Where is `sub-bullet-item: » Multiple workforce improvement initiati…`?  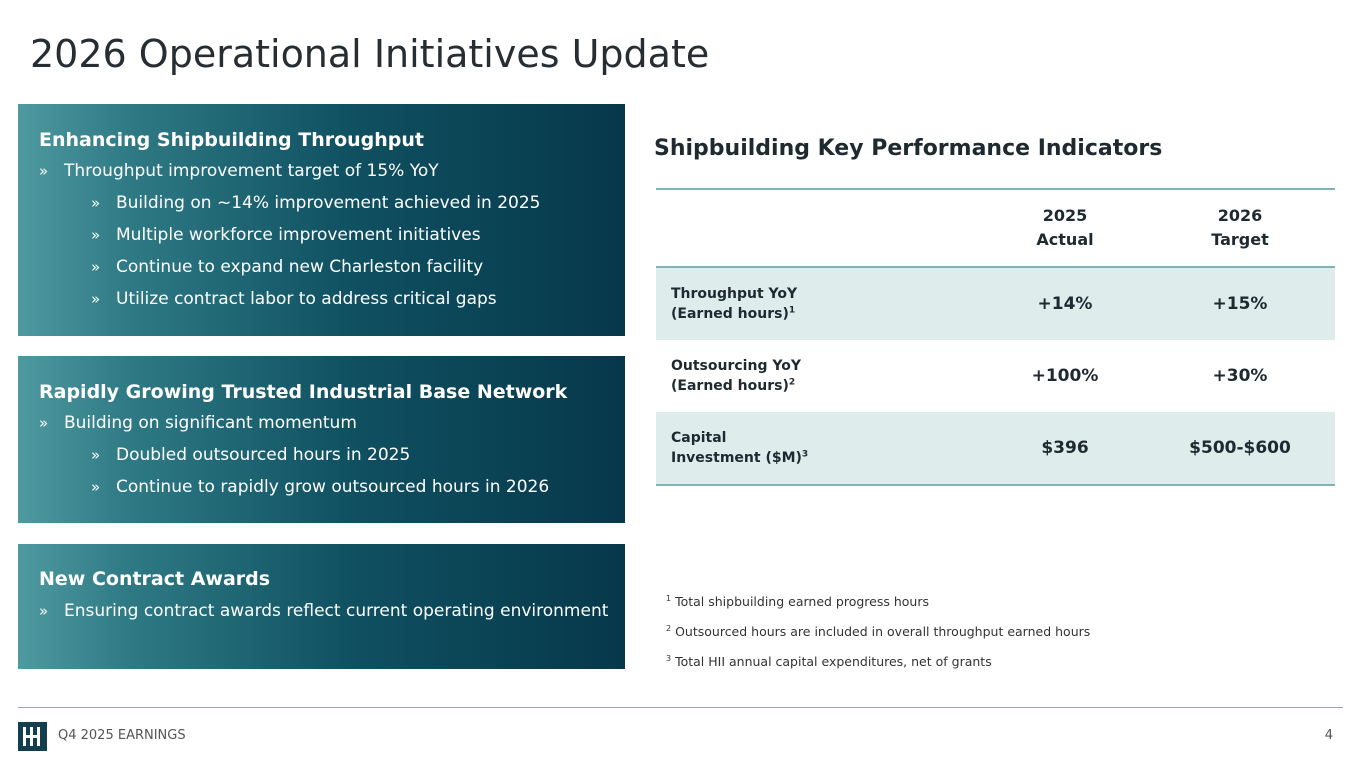 sub-bullet-item: » Multiple workforce improvement initiati… is located at coordinates (286, 235).